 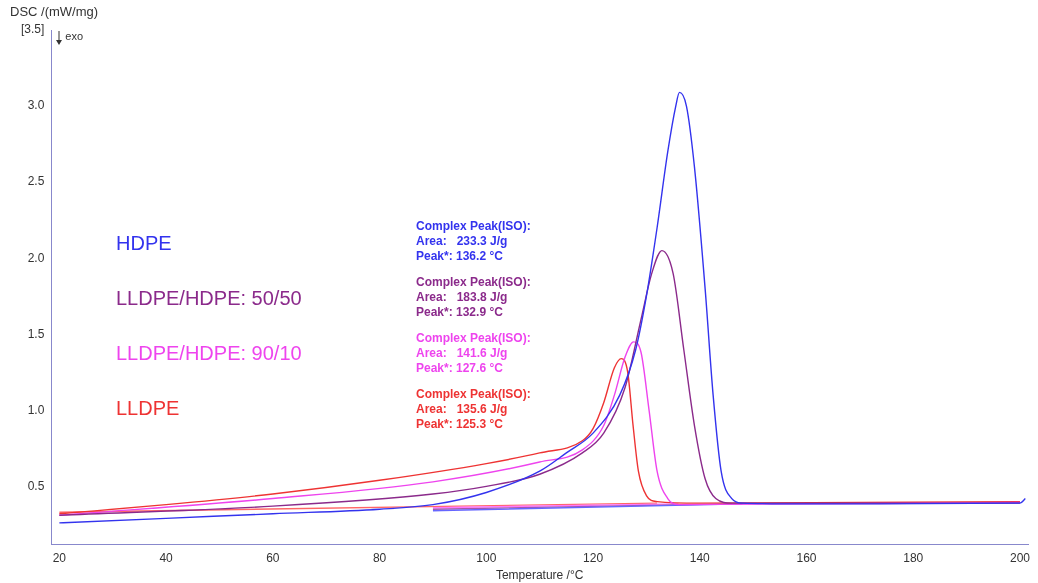 I want to click on x-tick-label: 120, so click(x=593, y=557).